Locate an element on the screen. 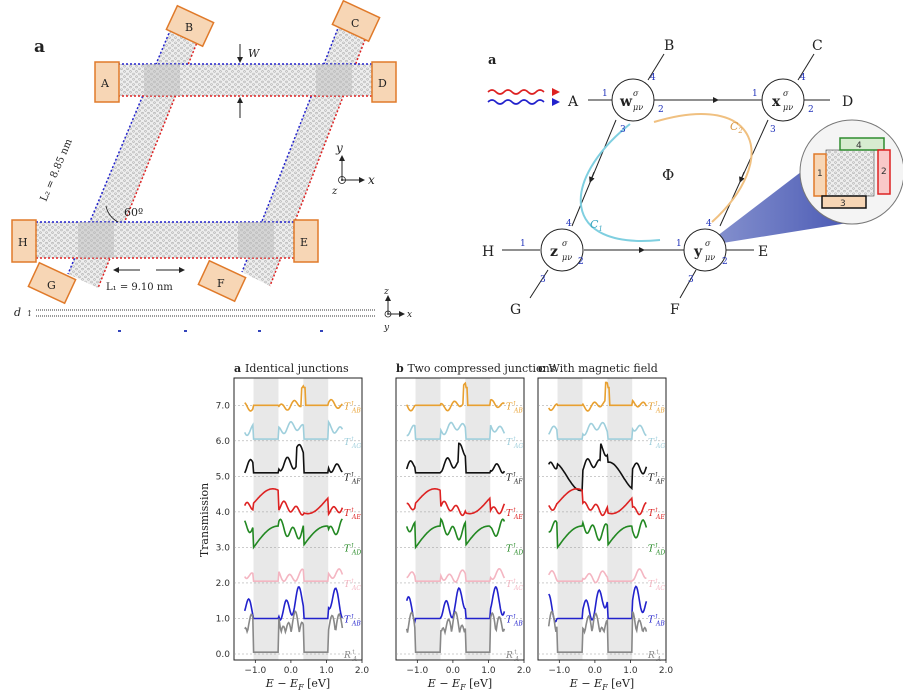  y-tick-label: 7.0 is located at coordinates (223, 406).